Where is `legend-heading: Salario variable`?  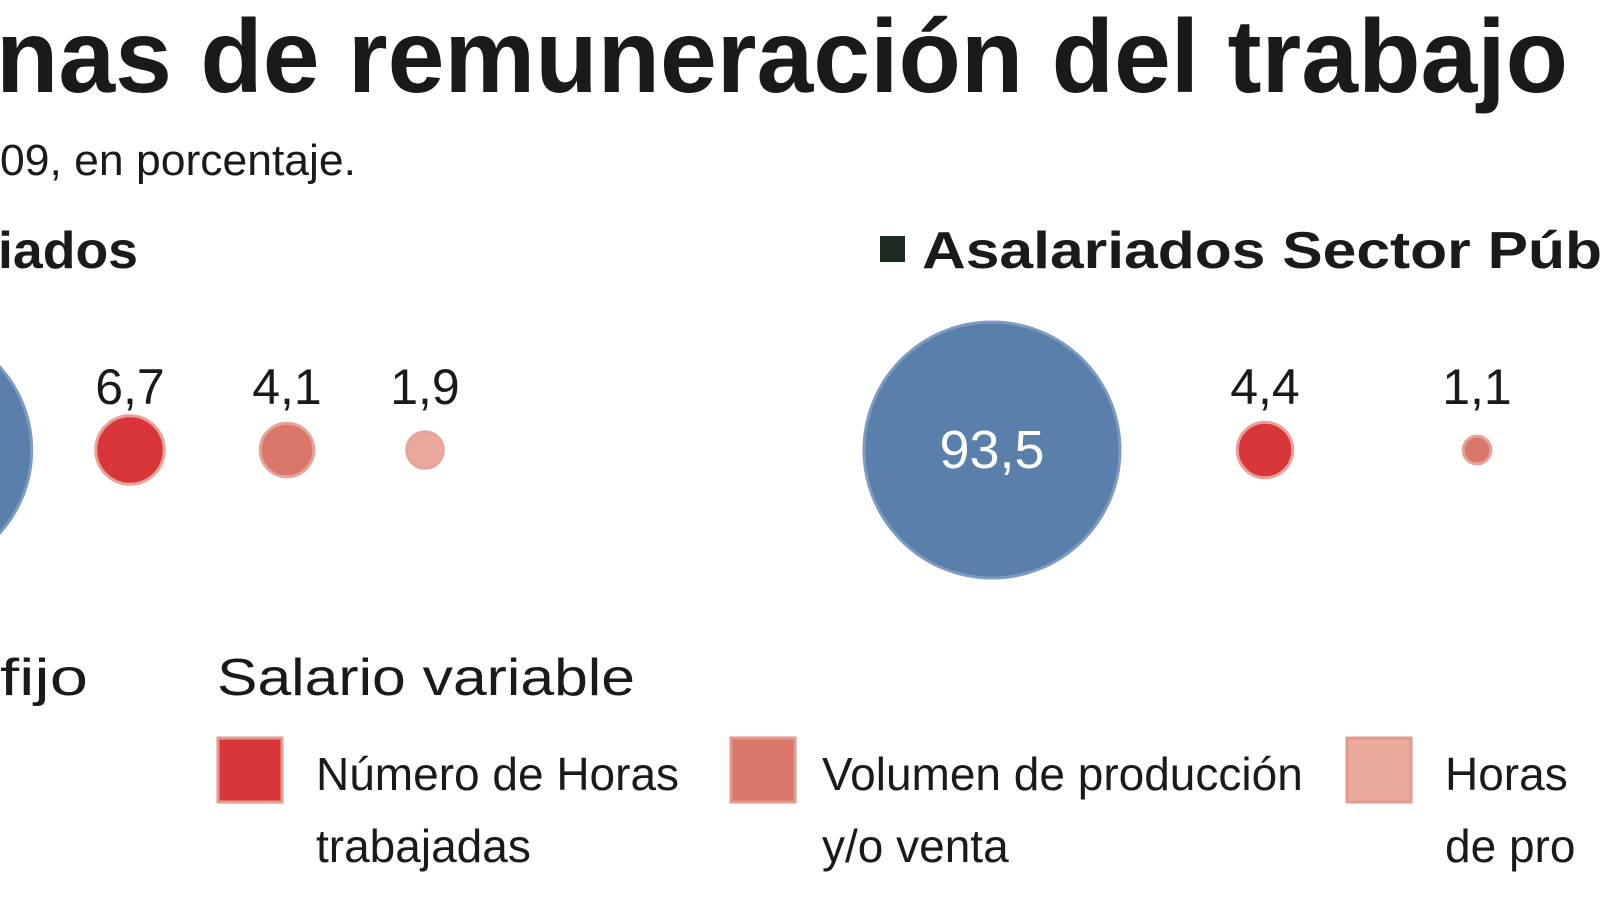
legend-heading: Salario variable is located at coordinates (426, 678).